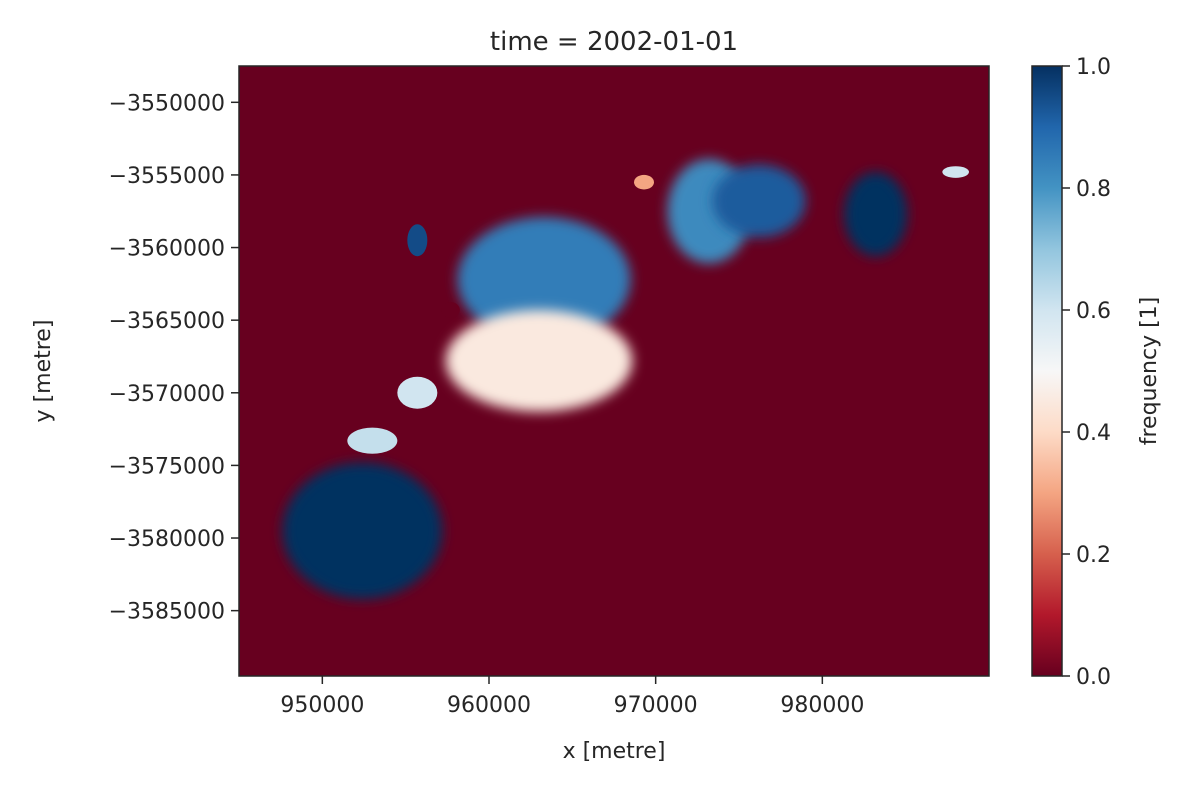 The width and height of the screenshot is (1200, 796). What do you see at coordinates (539, 361) in the screenshot?
I see `region-lake-central-bottom` at bounding box center [539, 361].